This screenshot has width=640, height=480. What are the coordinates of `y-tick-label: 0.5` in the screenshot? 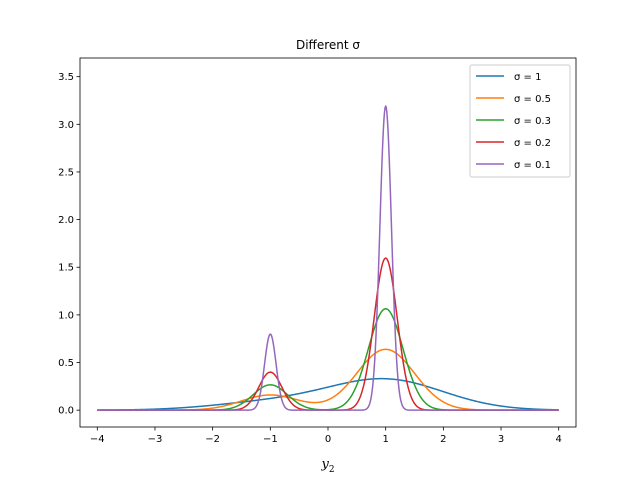 It's located at (66, 363).